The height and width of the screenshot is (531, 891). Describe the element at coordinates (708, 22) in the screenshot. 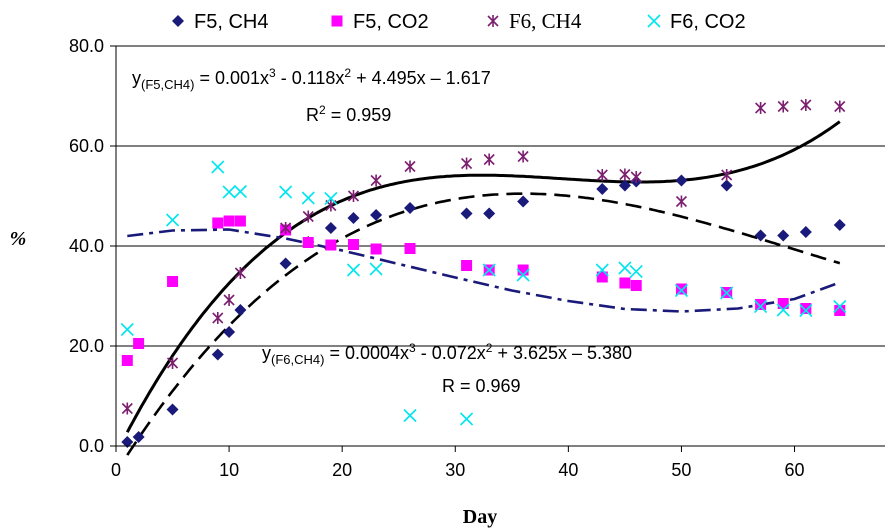

I see `legend-label: F6, CO2` at that location.